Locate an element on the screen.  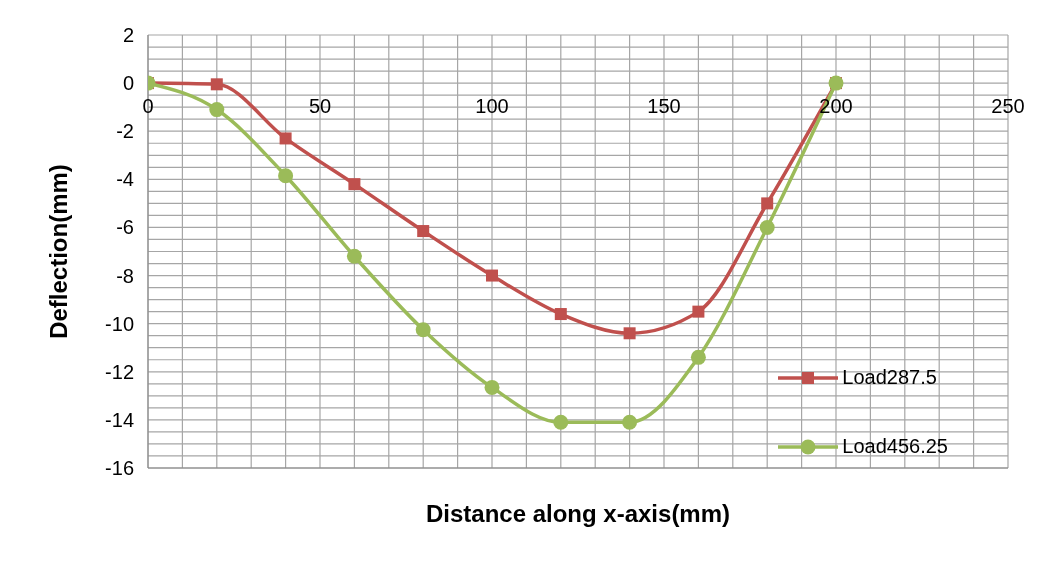
y-tick-label: -4 is located at coordinates (125, 179).